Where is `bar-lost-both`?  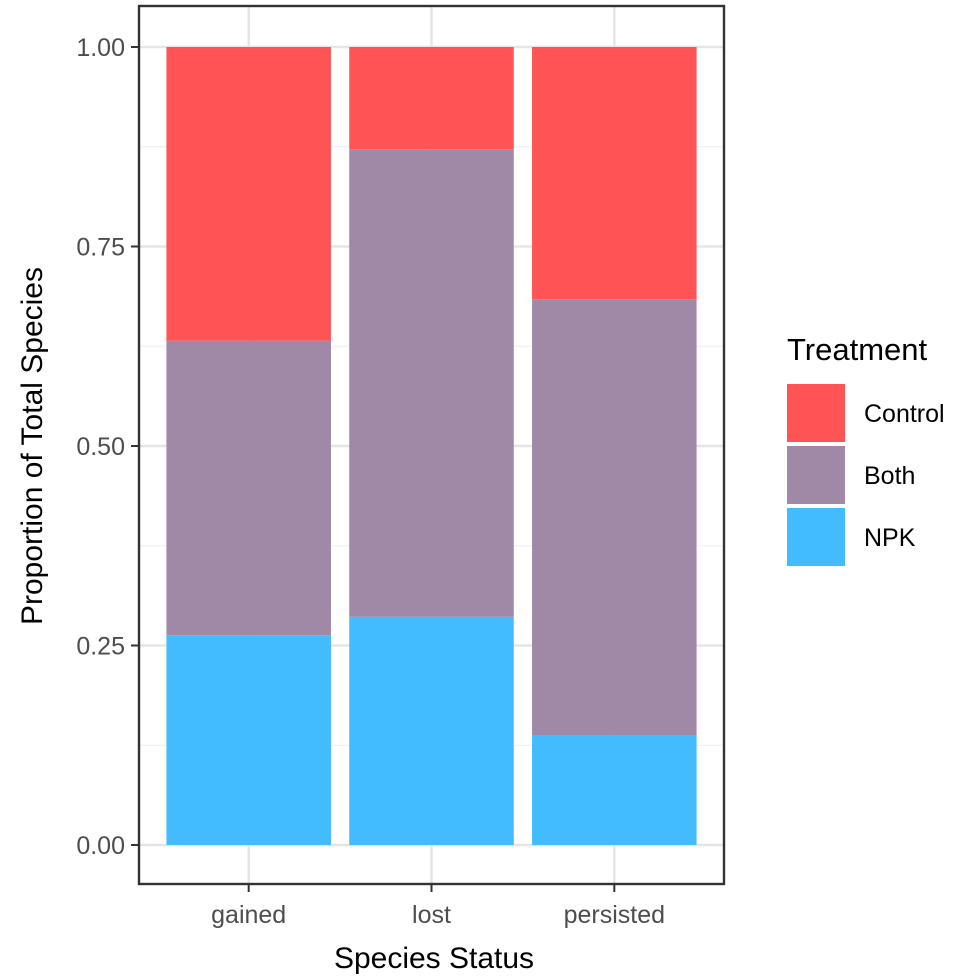 bar-lost-both is located at coordinates (431, 383).